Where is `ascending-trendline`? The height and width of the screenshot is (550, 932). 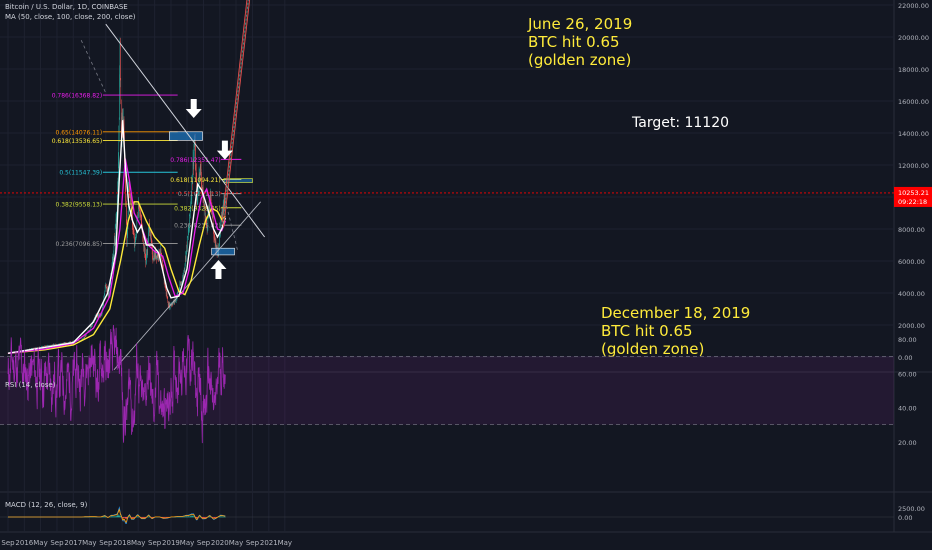 ascending-trendline is located at coordinates (187, 286).